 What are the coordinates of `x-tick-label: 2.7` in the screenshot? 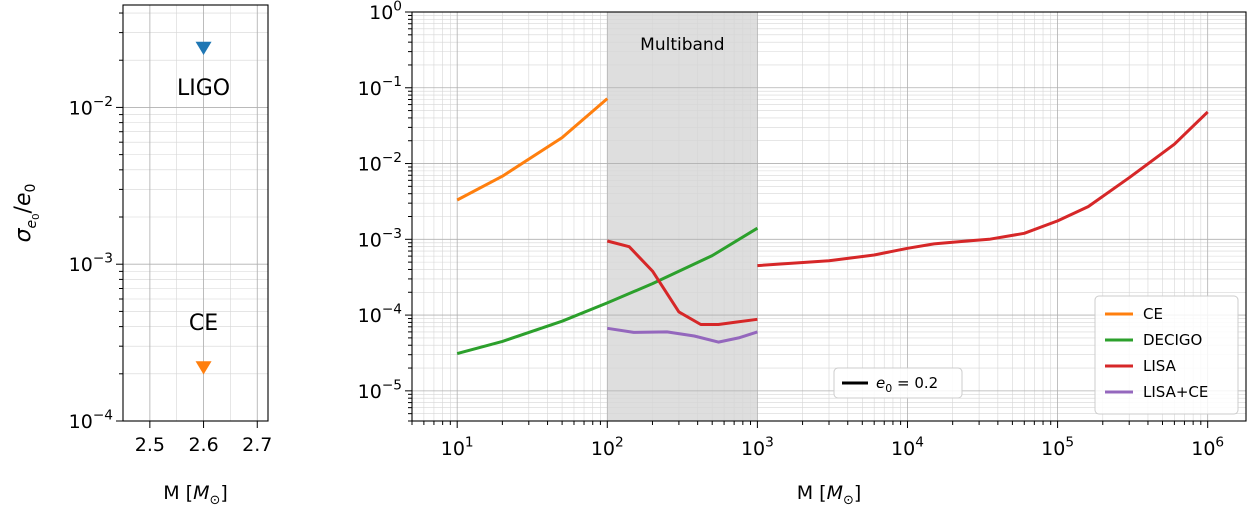 It's located at (257, 445).